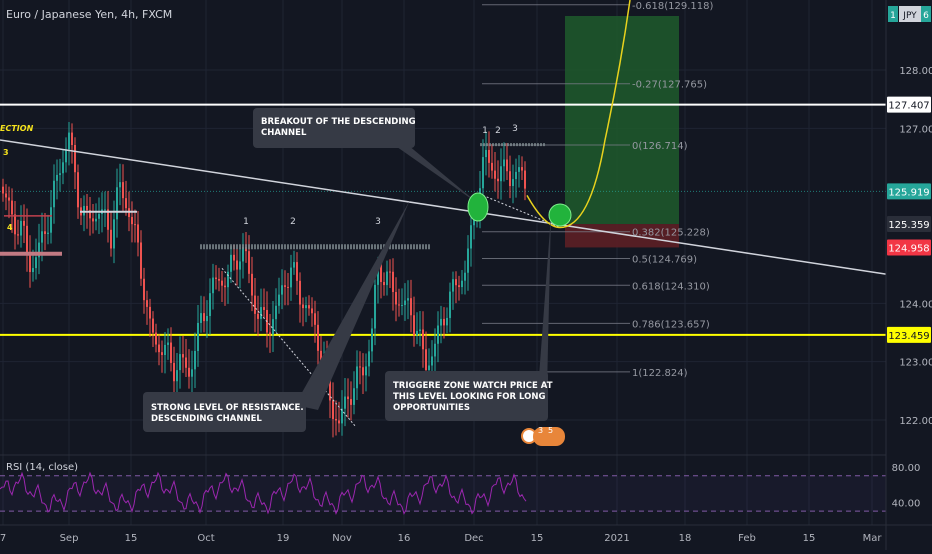 The width and height of the screenshot is (932, 554). Describe the element at coordinates (42, 467) in the screenshot. I see `rsi-title: RSI (14, close)` at that location.